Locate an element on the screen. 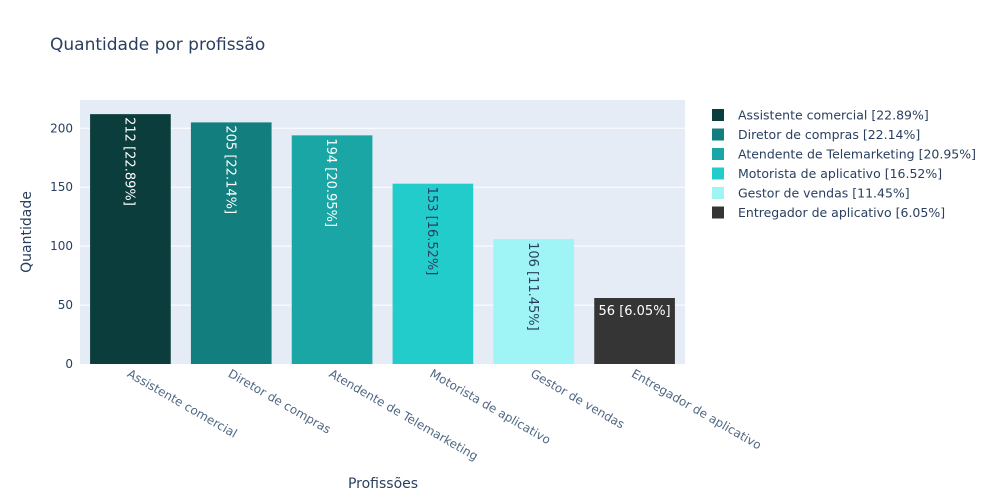 This screenshot has height=504, width=989. x-axis-title: Profissões is located at coordinates (383, 484).